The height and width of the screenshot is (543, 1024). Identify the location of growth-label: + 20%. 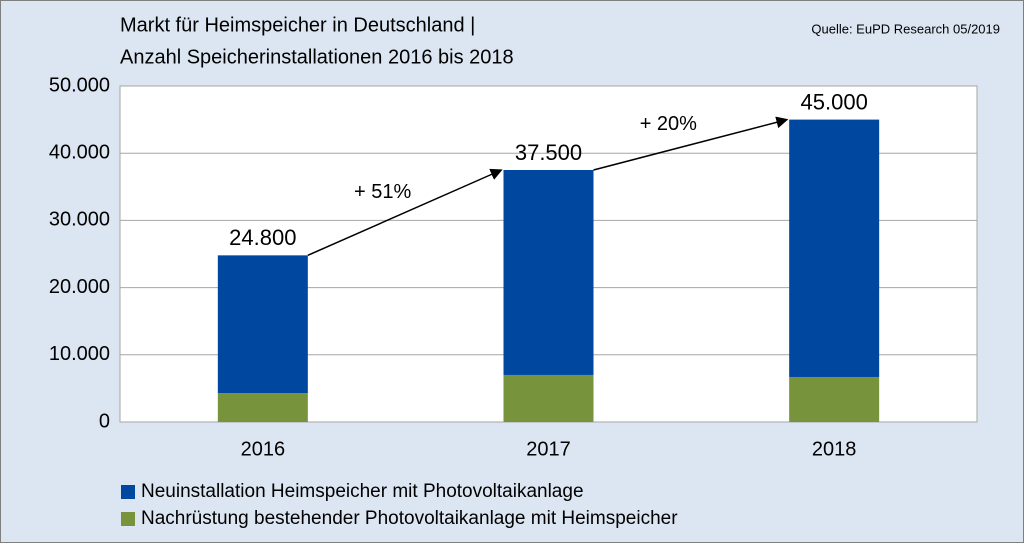
(668, 124).